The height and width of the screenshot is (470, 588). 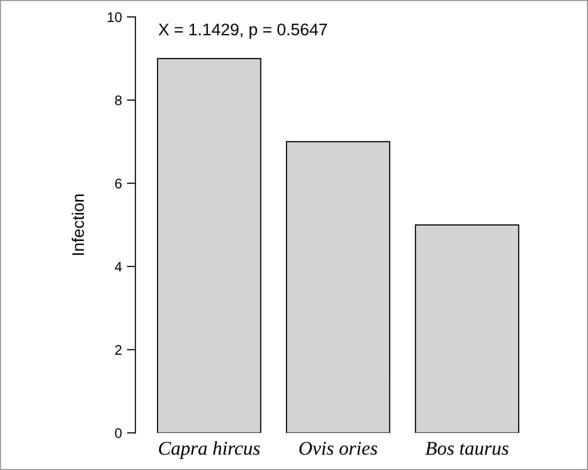 I want to click on y-tick-label: 4, so click(x=118, y=267).